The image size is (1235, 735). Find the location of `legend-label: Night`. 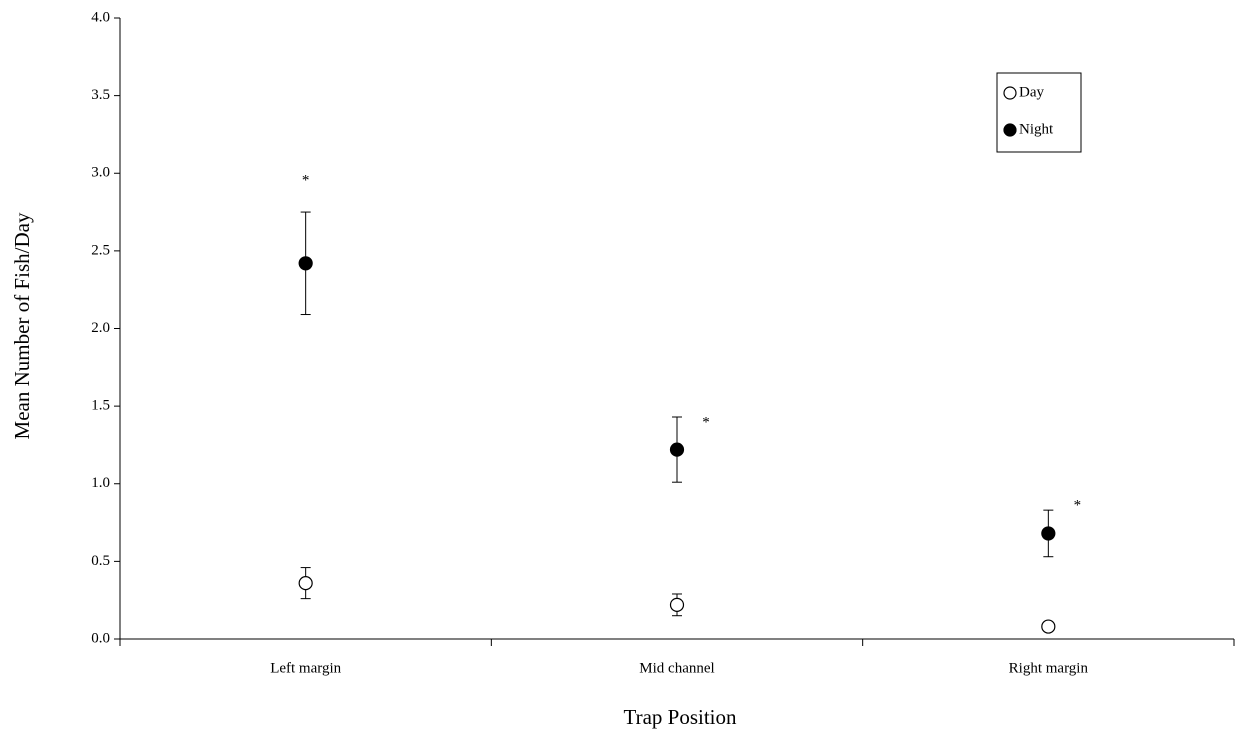

legend-label: Night is located at coordinates (1036, 129).